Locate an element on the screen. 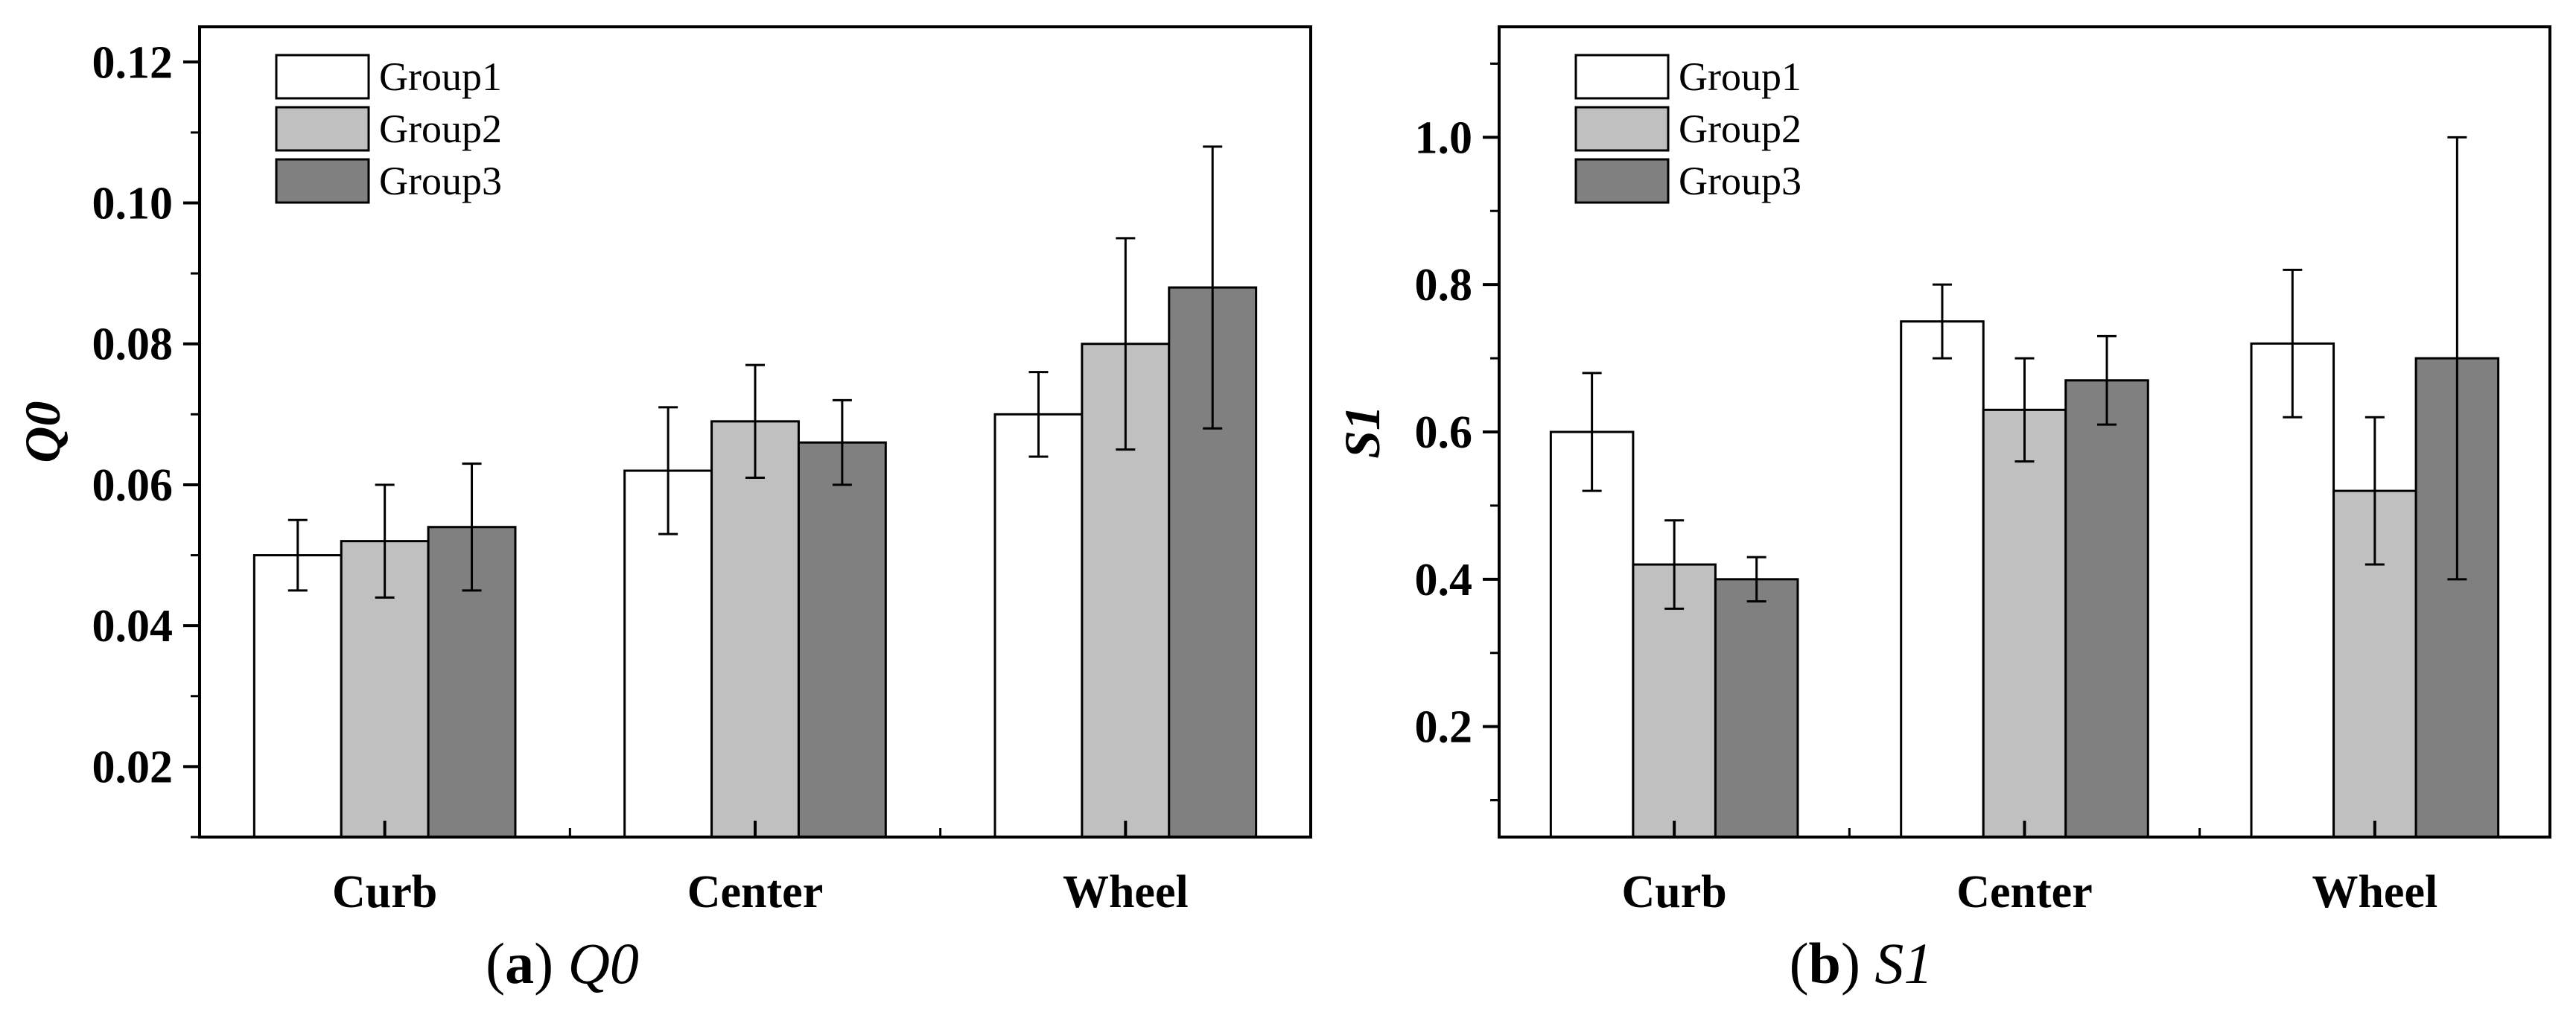 This screenshot has width=2576, height=1021. y-axis-label: Q0 is located at coordinates (42, 431).